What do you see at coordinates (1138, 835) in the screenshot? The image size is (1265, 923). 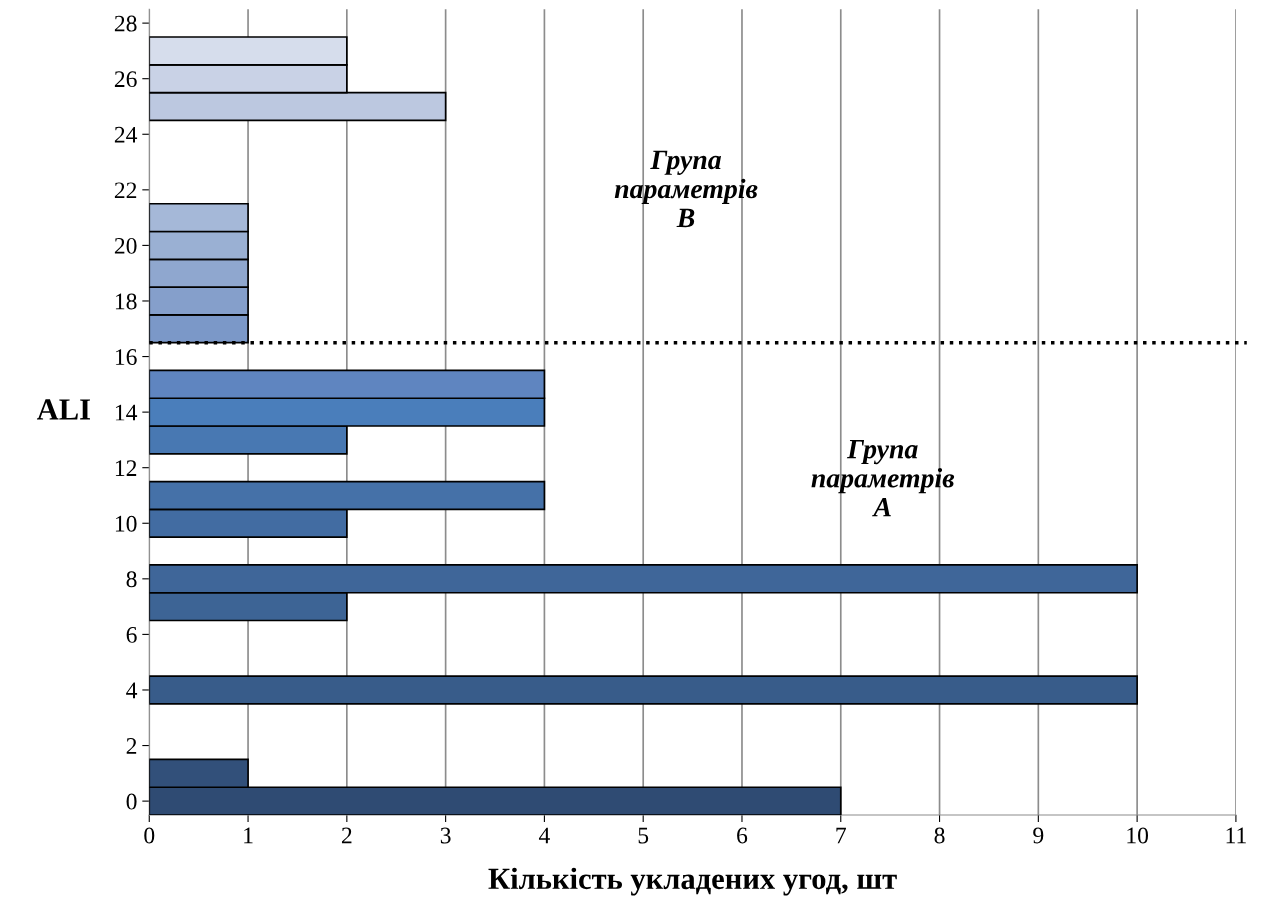 I see `x-tick-label: 10` at bounding box center [1138, 835].